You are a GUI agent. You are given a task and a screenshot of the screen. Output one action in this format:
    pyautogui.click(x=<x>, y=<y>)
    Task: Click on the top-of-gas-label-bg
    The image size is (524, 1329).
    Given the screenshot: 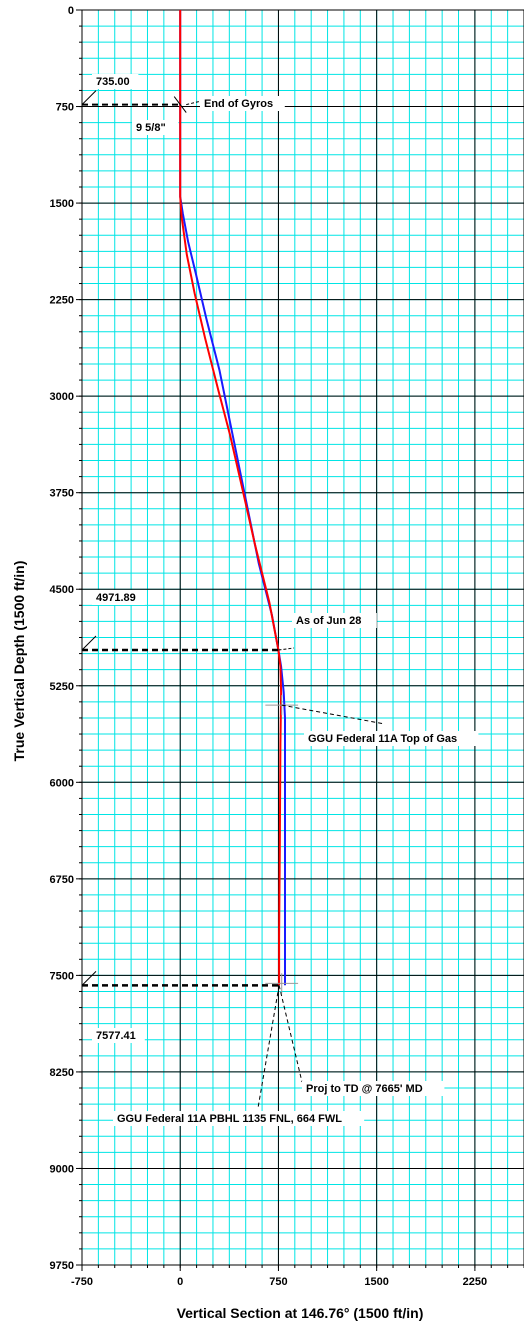 What is the action you would take?
    pyautogui.click(x=391, y=738)
    